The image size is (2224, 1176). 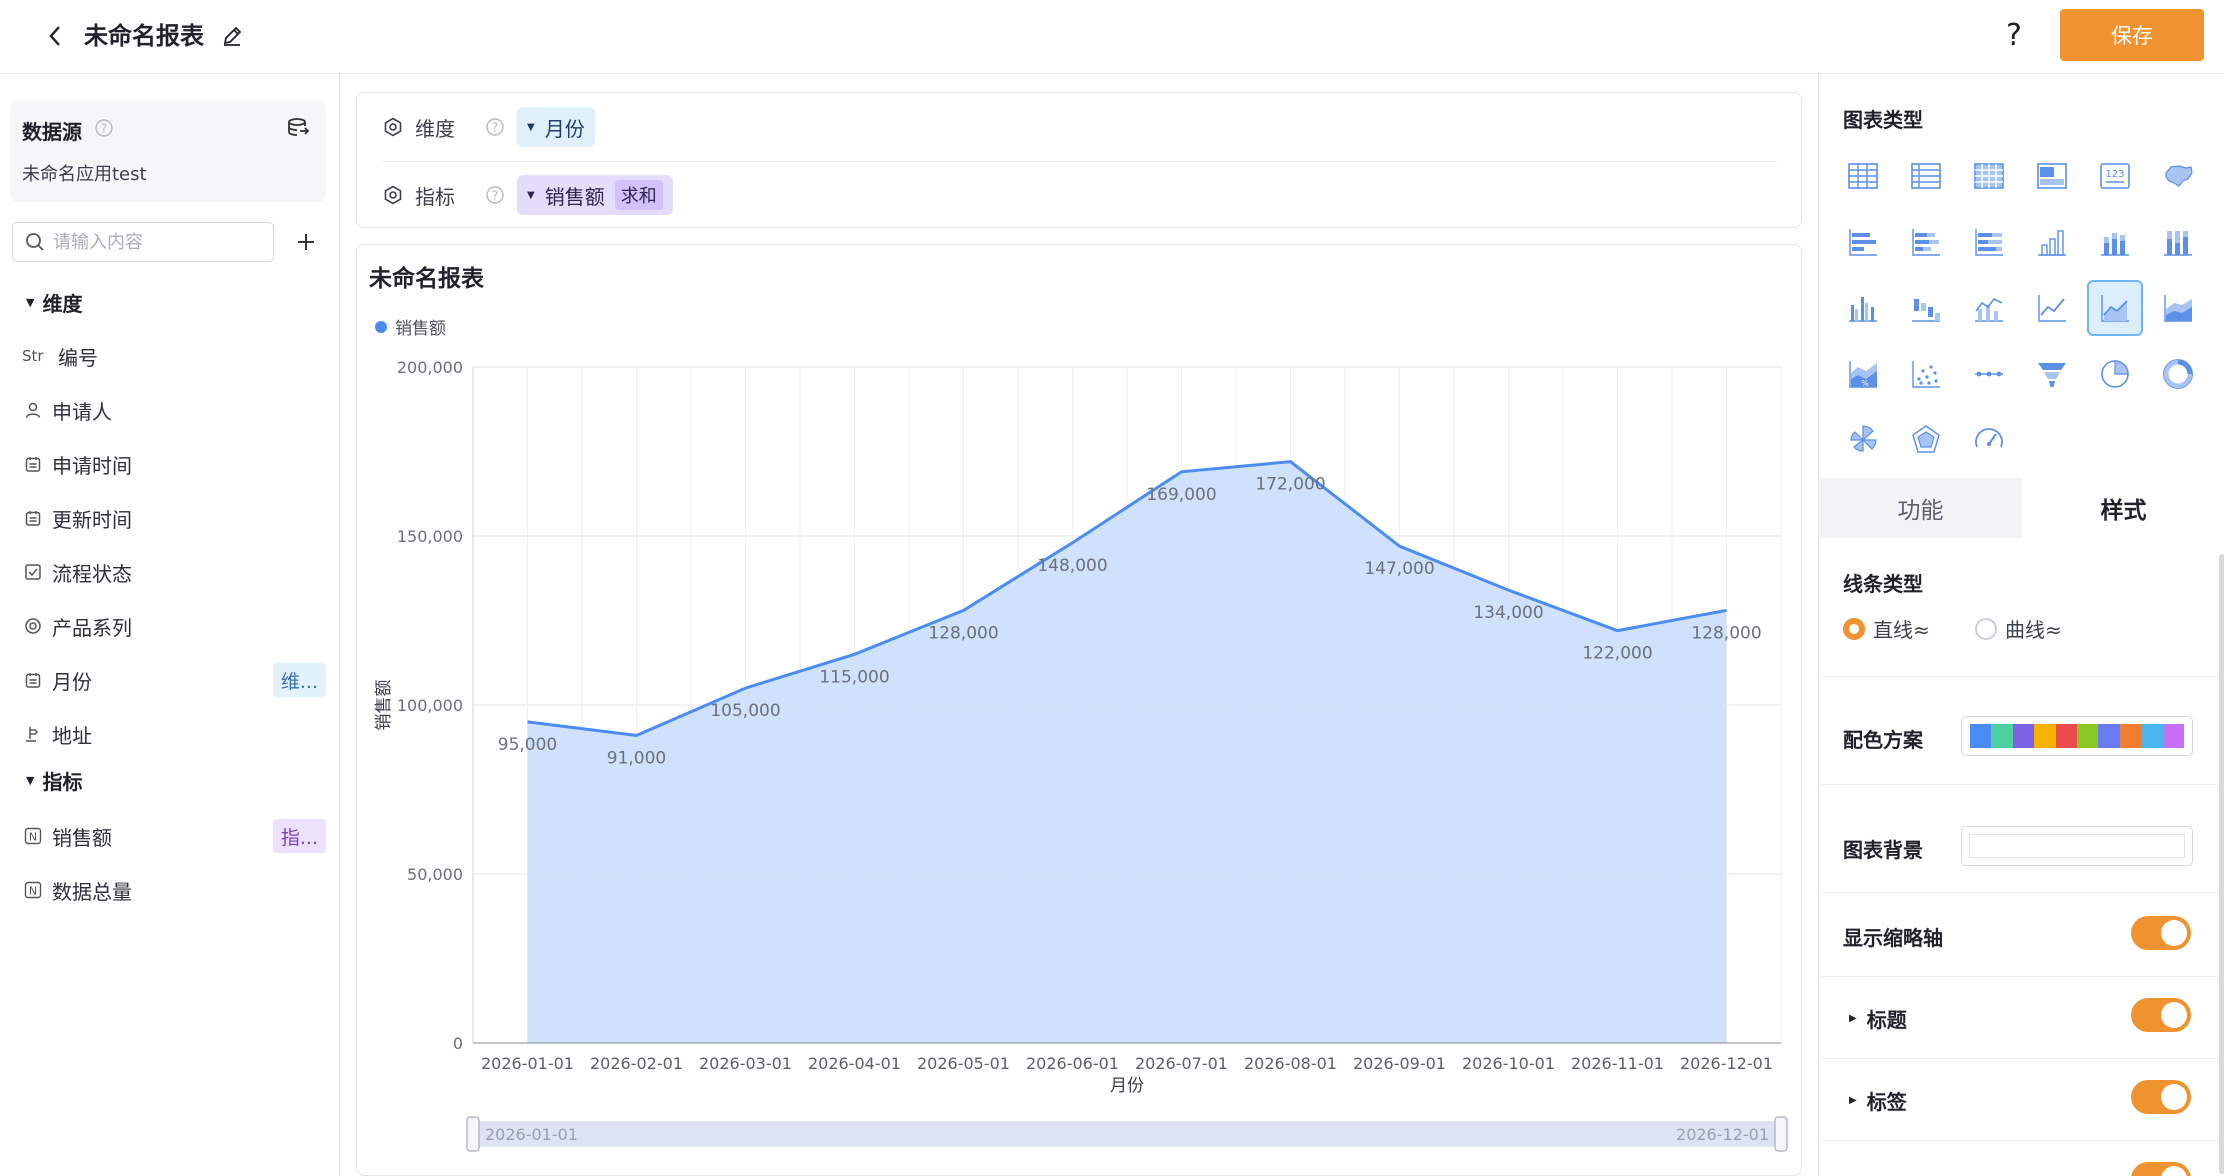 I want to click on aggregation-badge: 求和, so click(x=638, y=195).